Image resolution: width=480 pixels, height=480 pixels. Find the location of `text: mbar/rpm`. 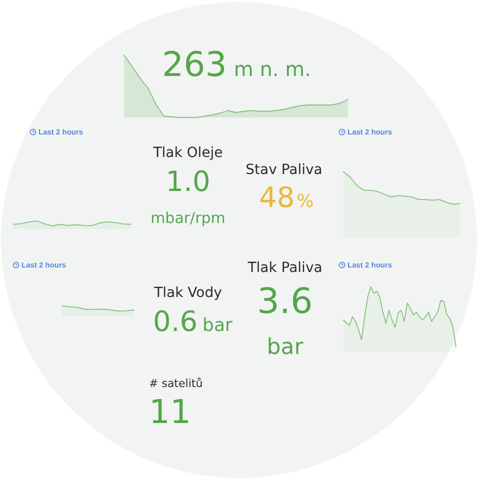

text: mbar/rpm is located at coordinates (188, 218).